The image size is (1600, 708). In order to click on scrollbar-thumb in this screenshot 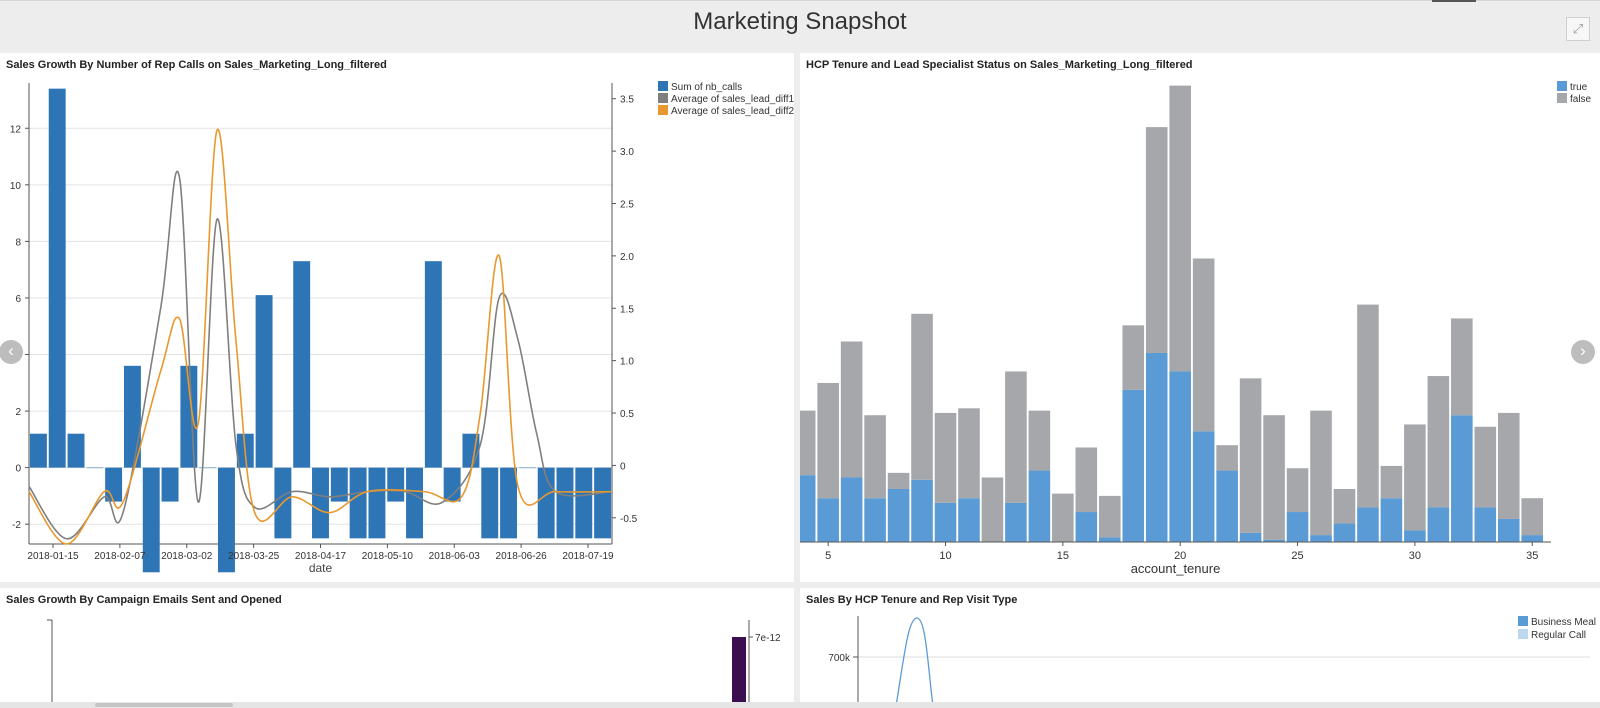, I will do `click(164, 705)`.